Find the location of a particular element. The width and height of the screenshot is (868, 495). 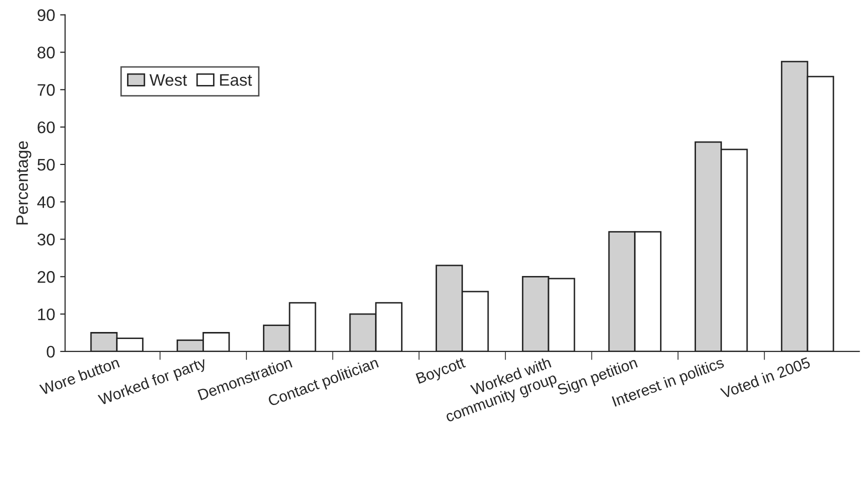

legend-label: West is located at coordinates (168, 80).